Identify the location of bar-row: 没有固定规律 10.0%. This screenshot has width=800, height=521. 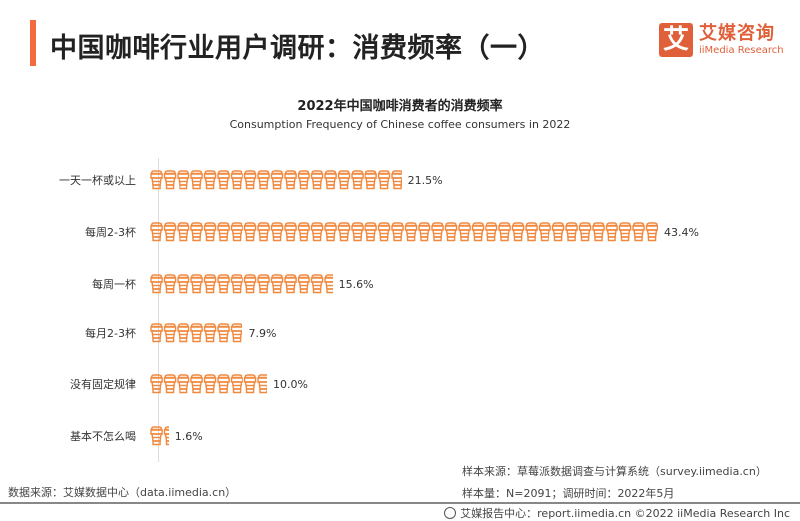
(154, 384).